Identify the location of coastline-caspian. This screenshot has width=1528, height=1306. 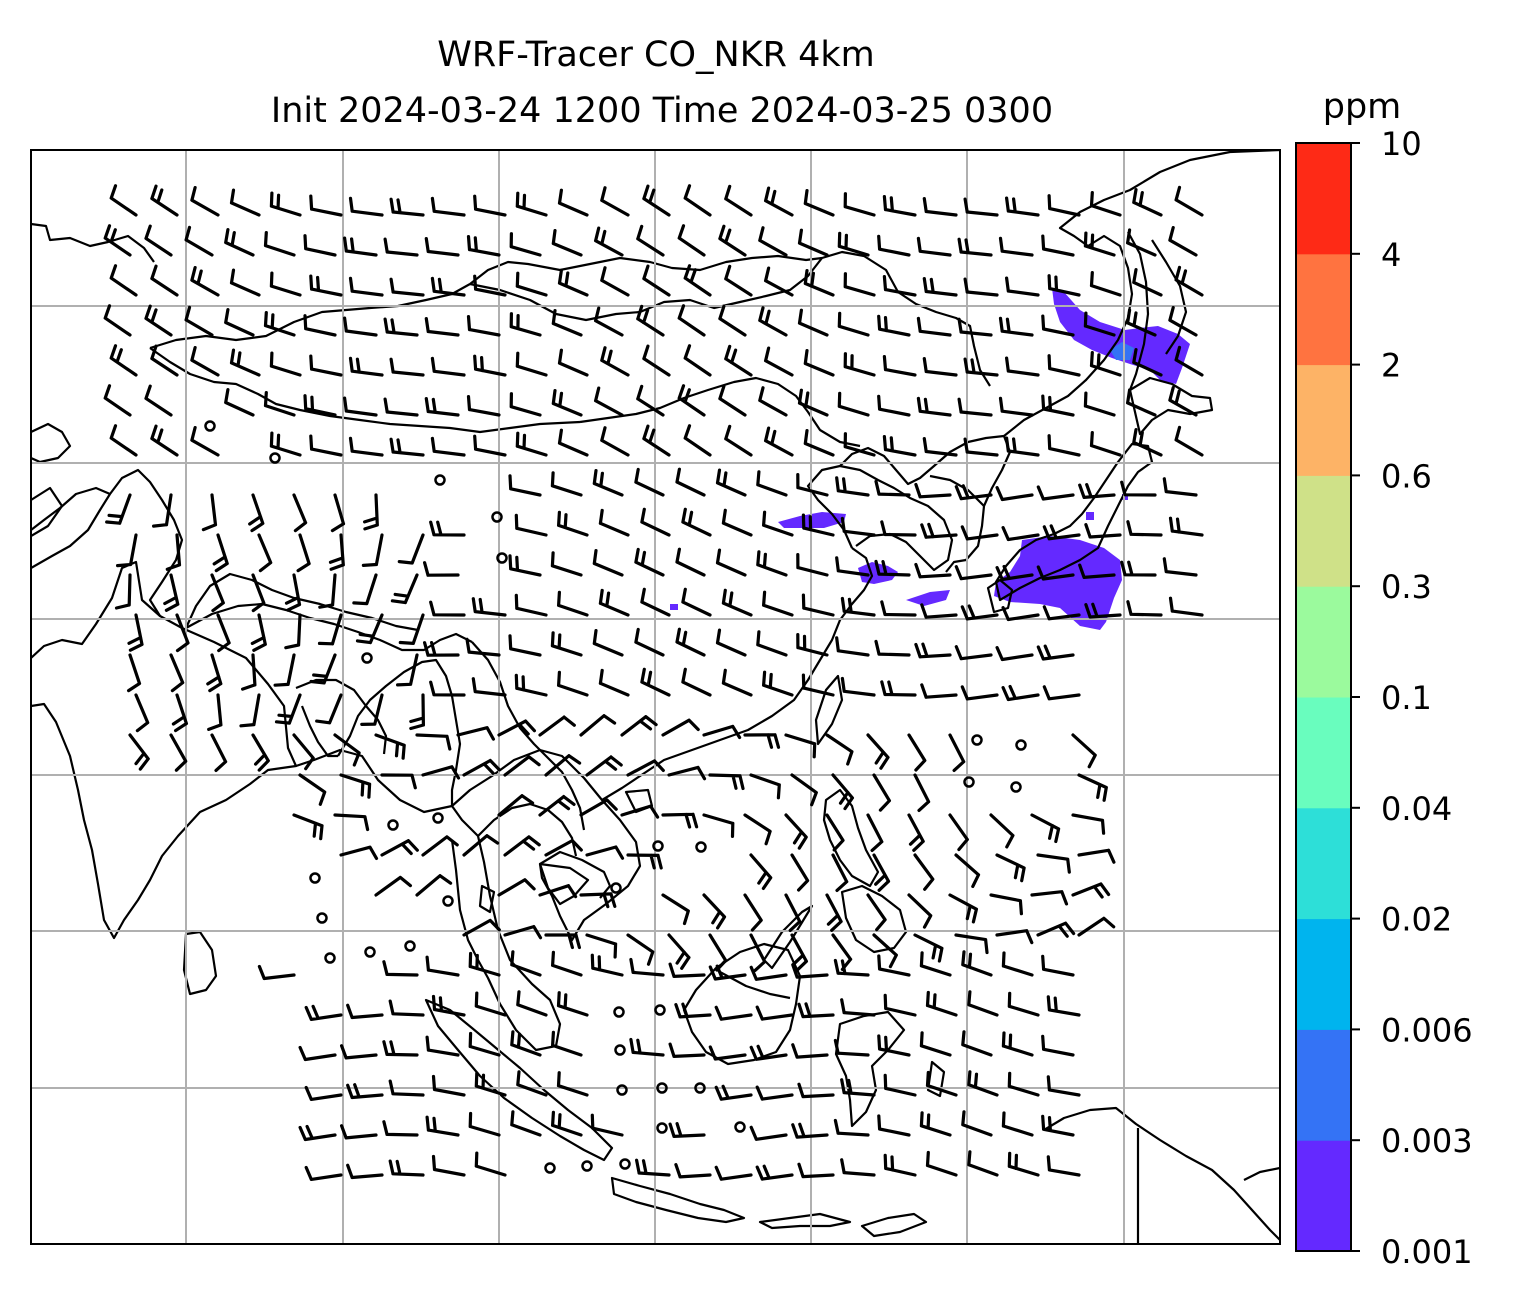
(93, 242).